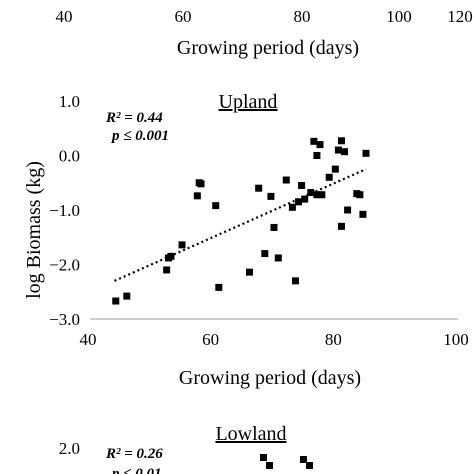 This screenshot has height=474, width=474. Describe the element at coordinates (64, 265) in the screenshot. I see `y-tick-label: −2.0` at that location.